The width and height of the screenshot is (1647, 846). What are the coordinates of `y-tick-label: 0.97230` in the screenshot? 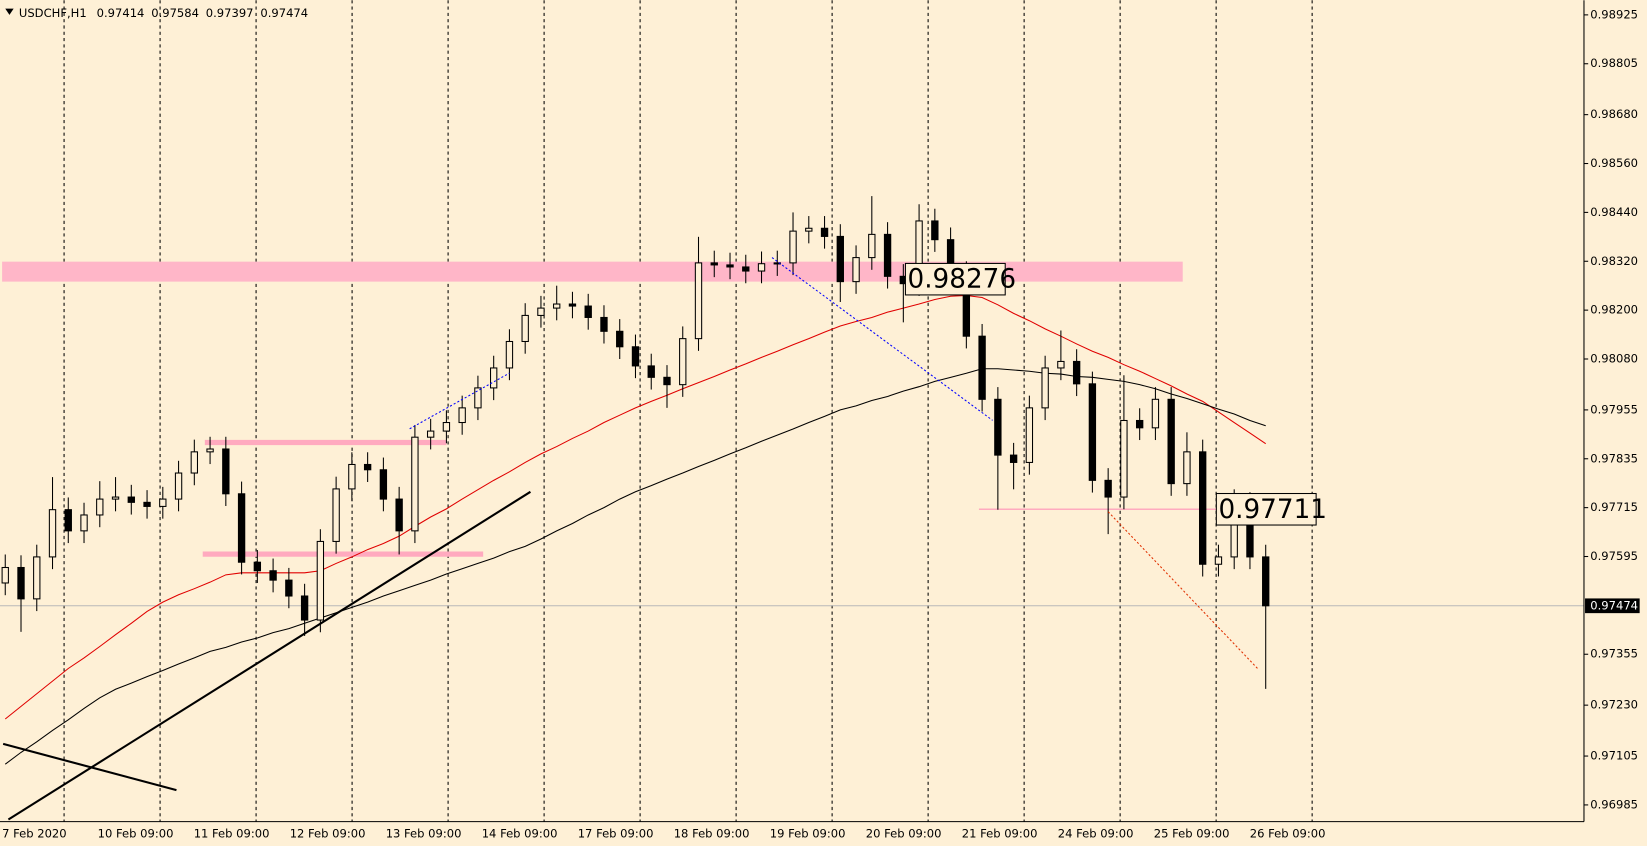 It's located at (1614, 705).